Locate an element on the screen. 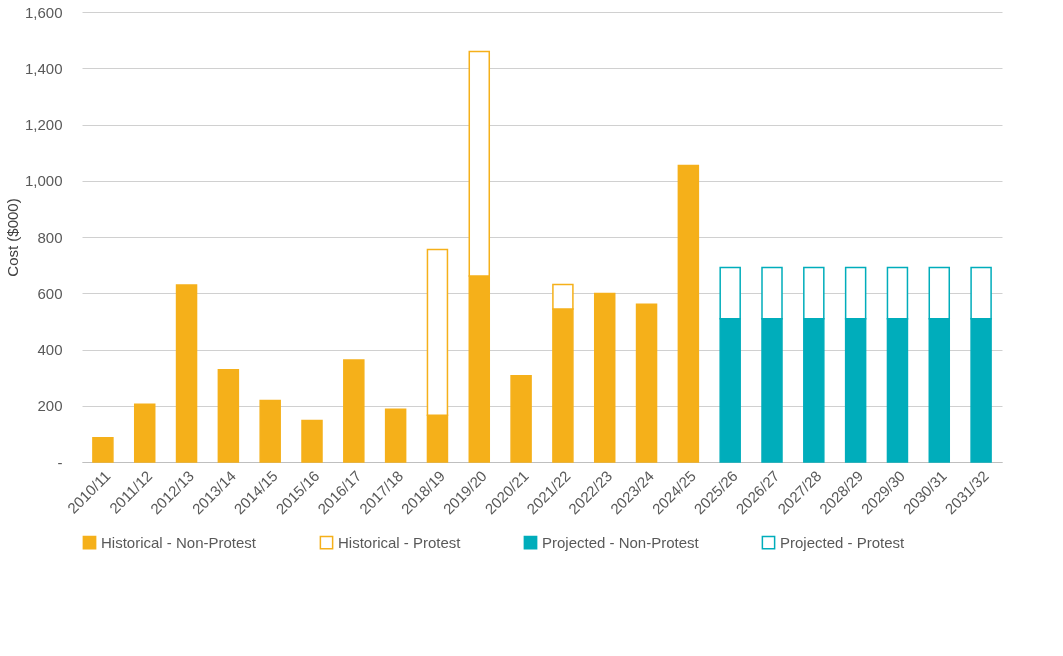  y-tick-label: 1,000 is located at coordinates (43, 181).